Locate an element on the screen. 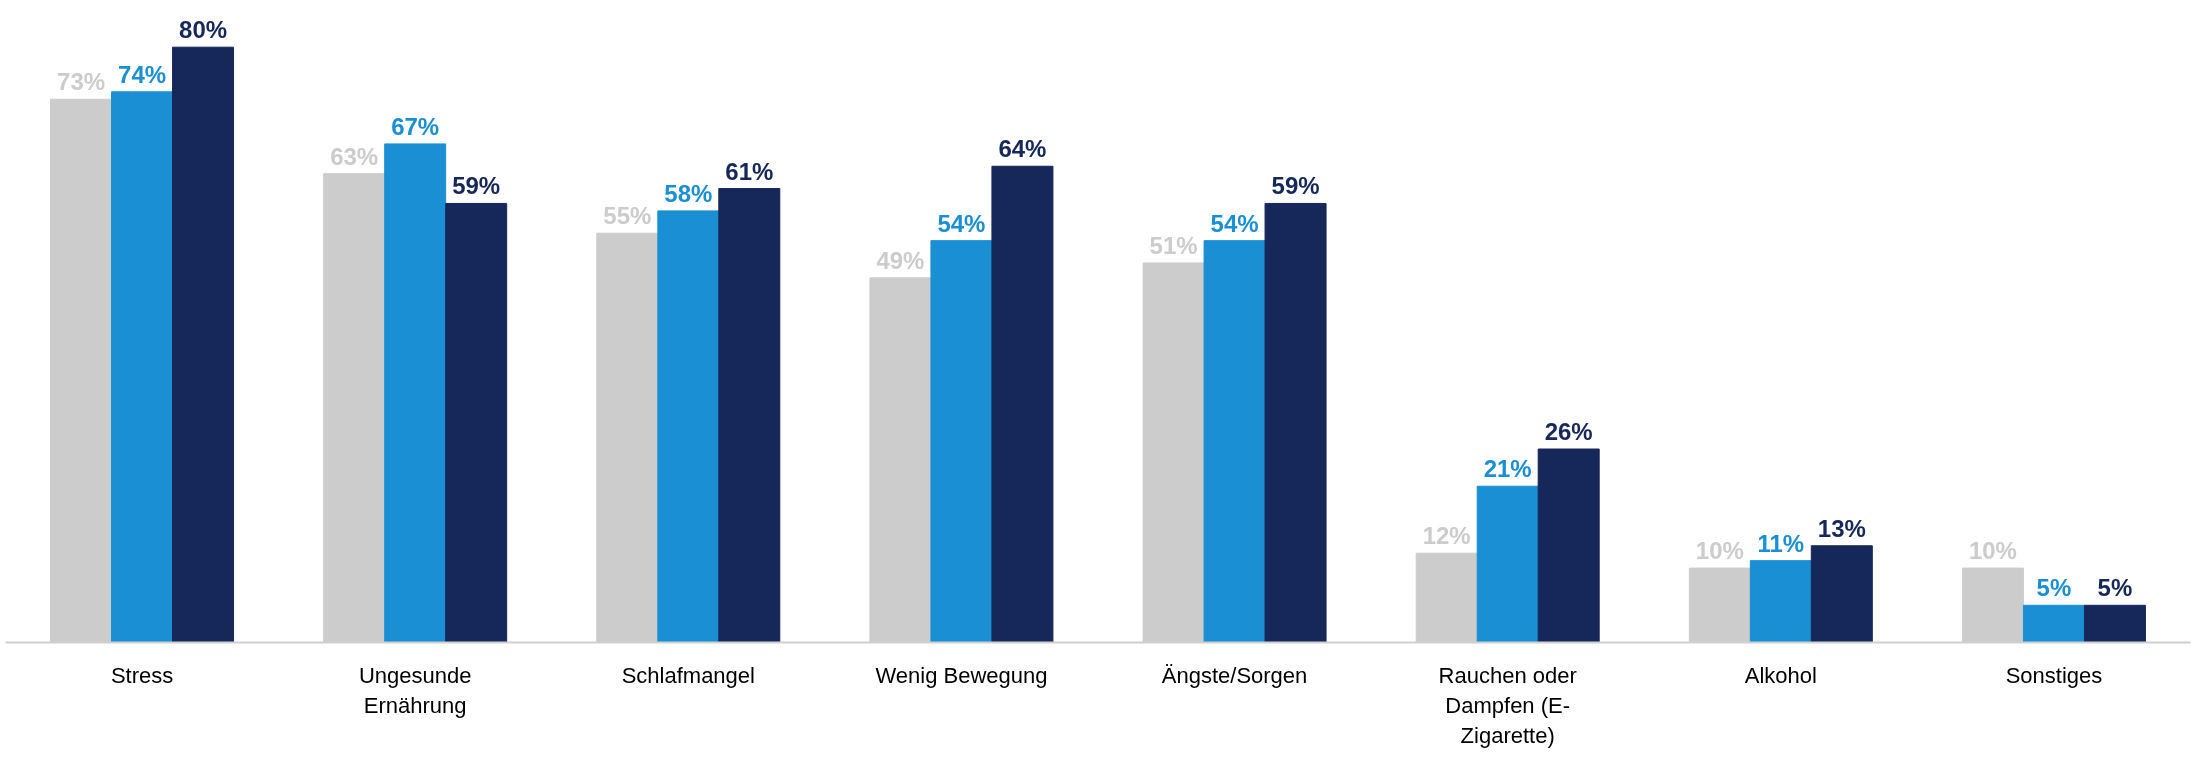 This screenshot has width=2205, height=757. x-tick-label: Stress is located at coordinates (142, 675).